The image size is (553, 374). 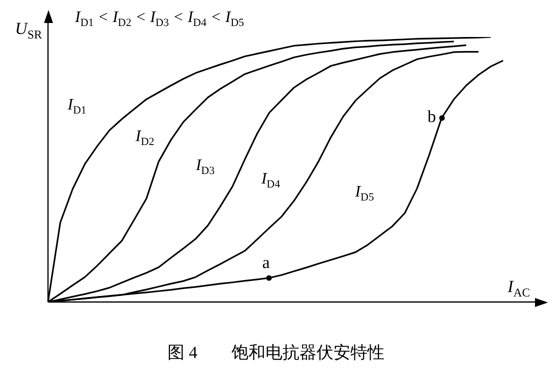 What do you see at coordinates (432, 116) in the screenshot?
I see `annotation: b` at bounding box center [432, 116].